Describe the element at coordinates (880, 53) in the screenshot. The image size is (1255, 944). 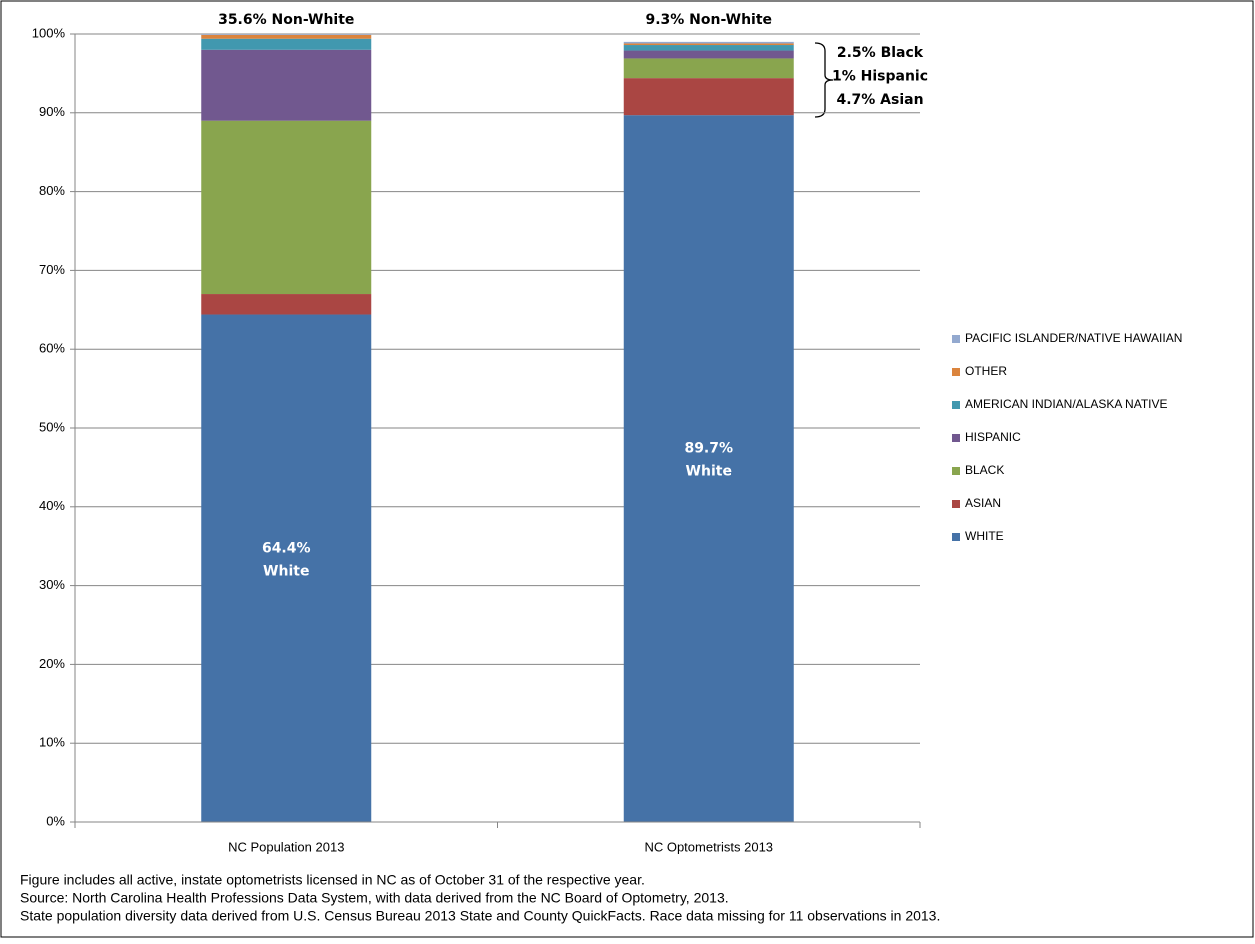
I see `side-label: 2.5% Black` at that location.